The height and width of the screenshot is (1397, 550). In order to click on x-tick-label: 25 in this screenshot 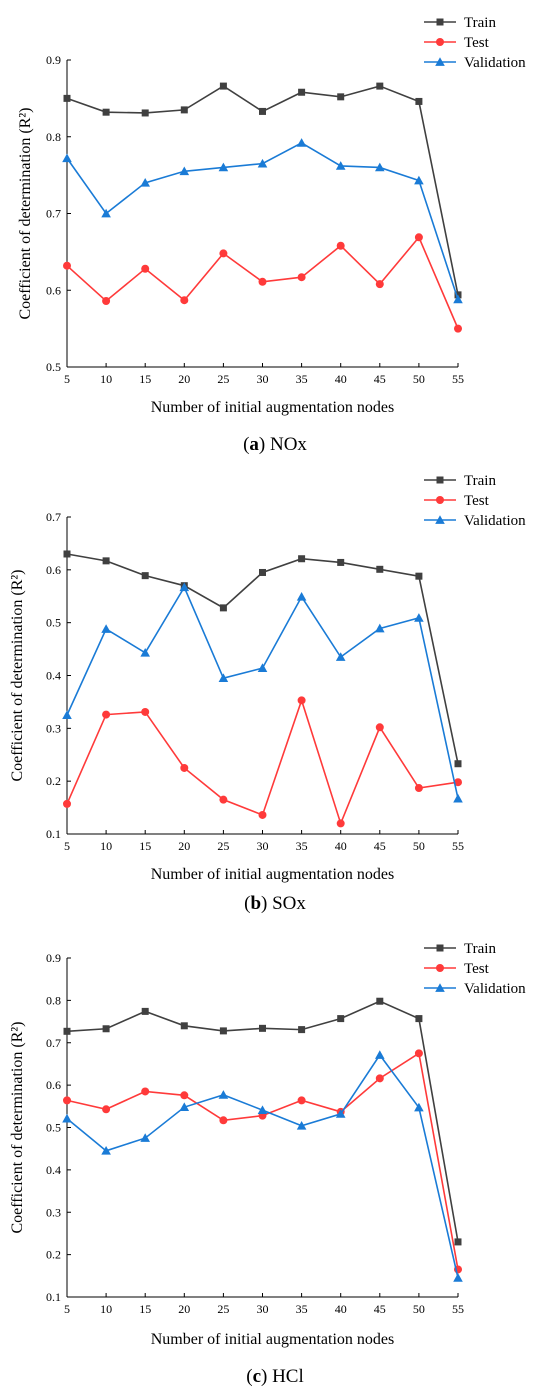, I will do `click(223, 1309)`.